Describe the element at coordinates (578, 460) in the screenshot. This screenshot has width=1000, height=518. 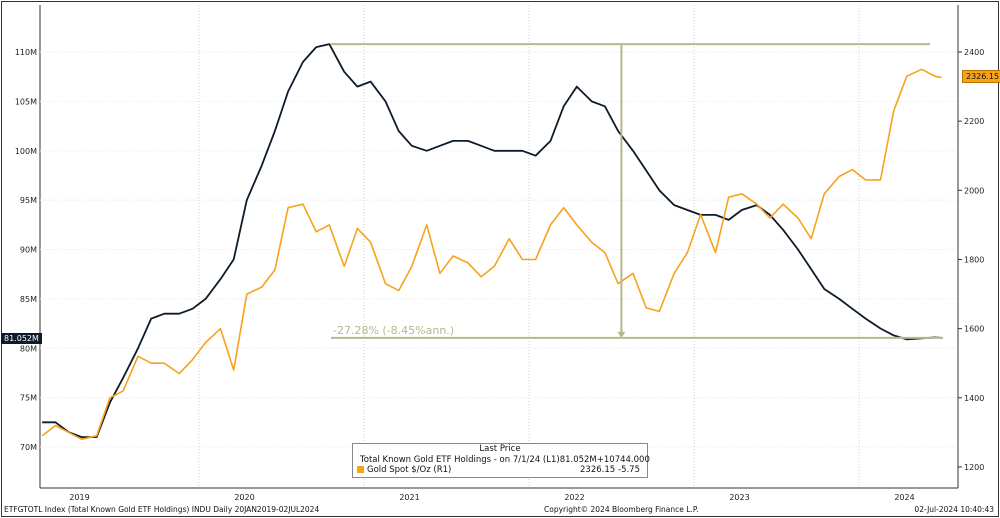
I see `legend-last: 81.052M` at that location.